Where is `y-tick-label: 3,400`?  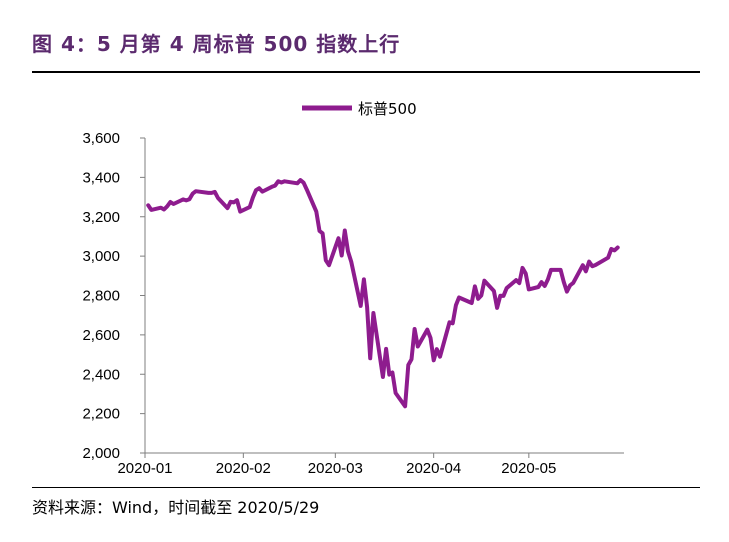
y-tick-label: 3,400 is located at coordinates (101, 177).